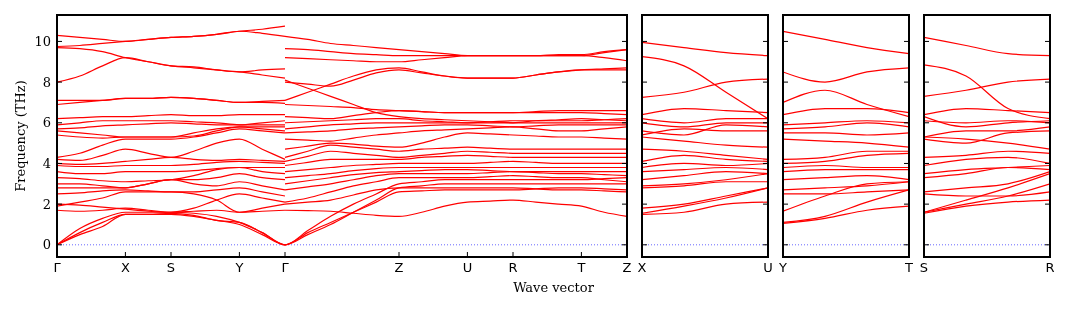  I want to click on y-tick-label: 2, so click(46, 204).